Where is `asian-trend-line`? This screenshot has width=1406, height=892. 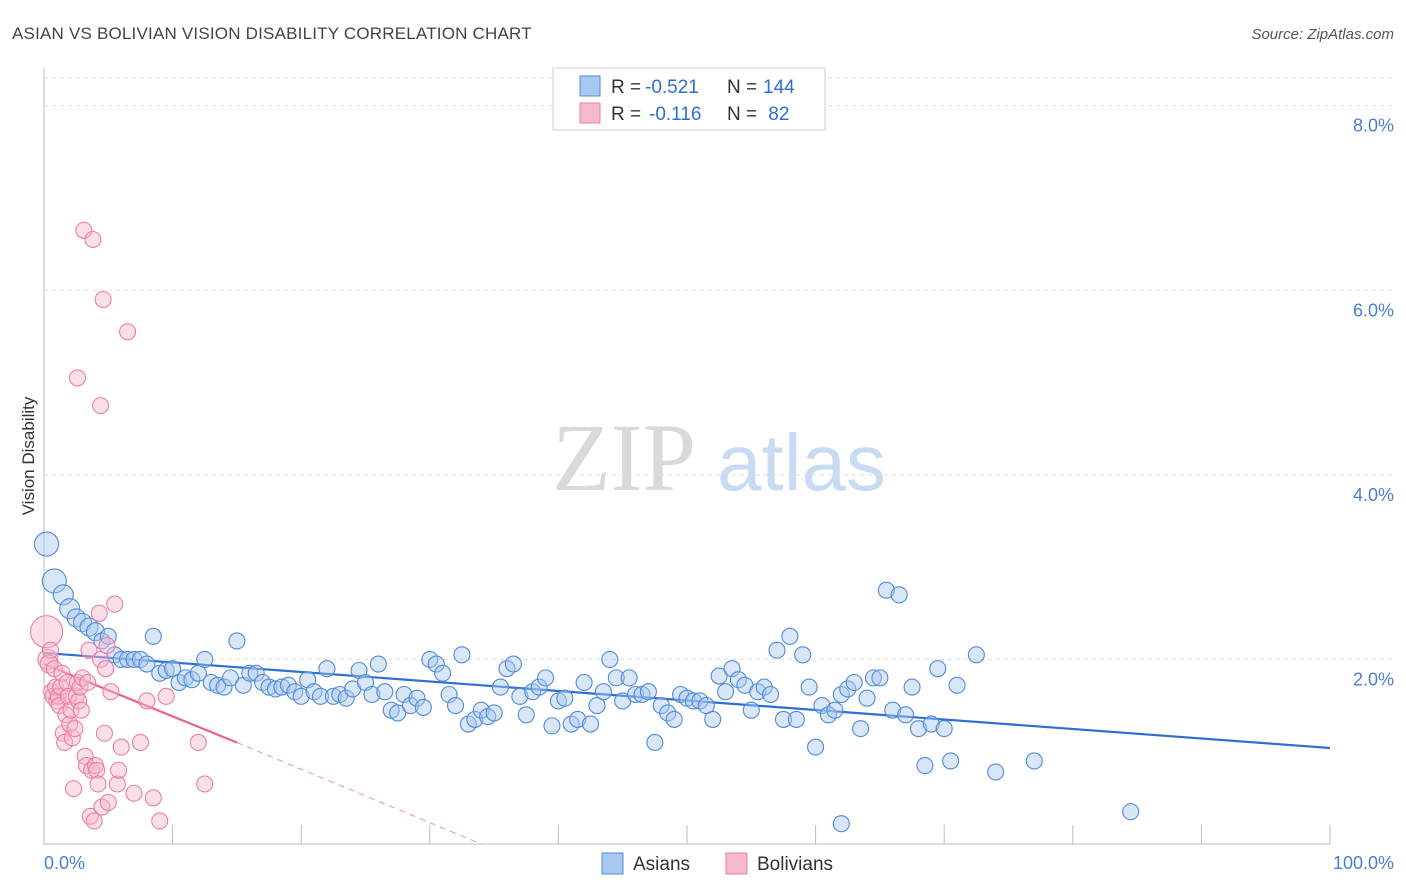
asian-trend-line is located at coordinates (687, 700).